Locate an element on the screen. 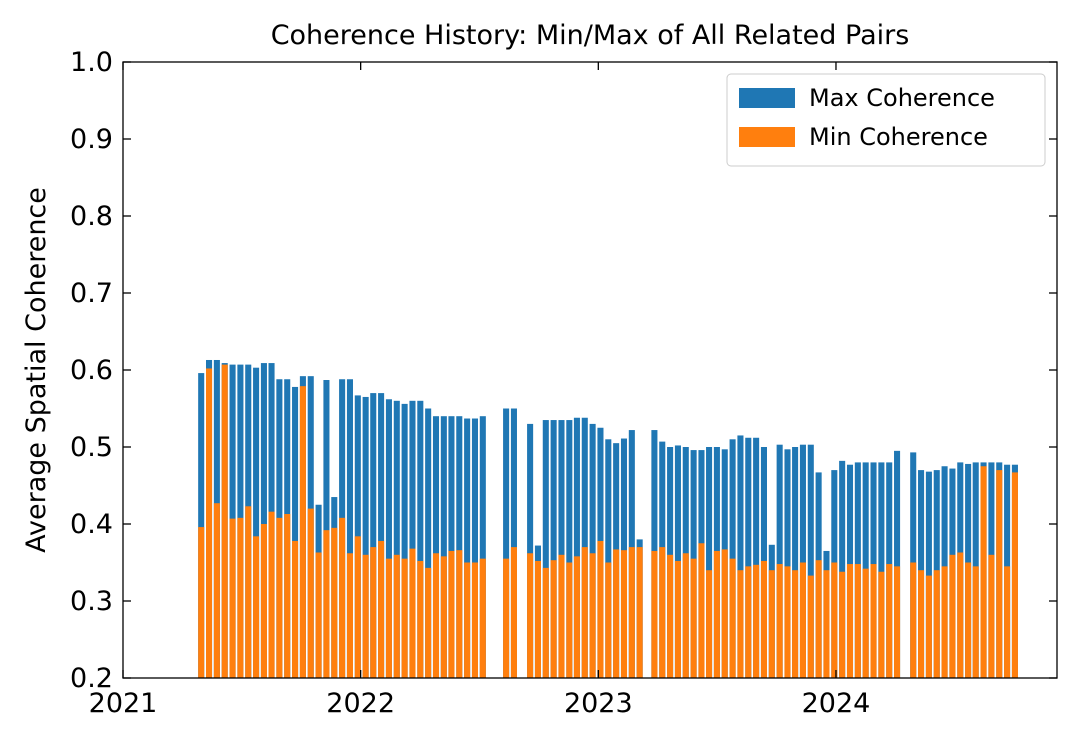 This screenshot has height=741, width=1077. y-tick-label: 0.2 is located at coordinates (91, 678).